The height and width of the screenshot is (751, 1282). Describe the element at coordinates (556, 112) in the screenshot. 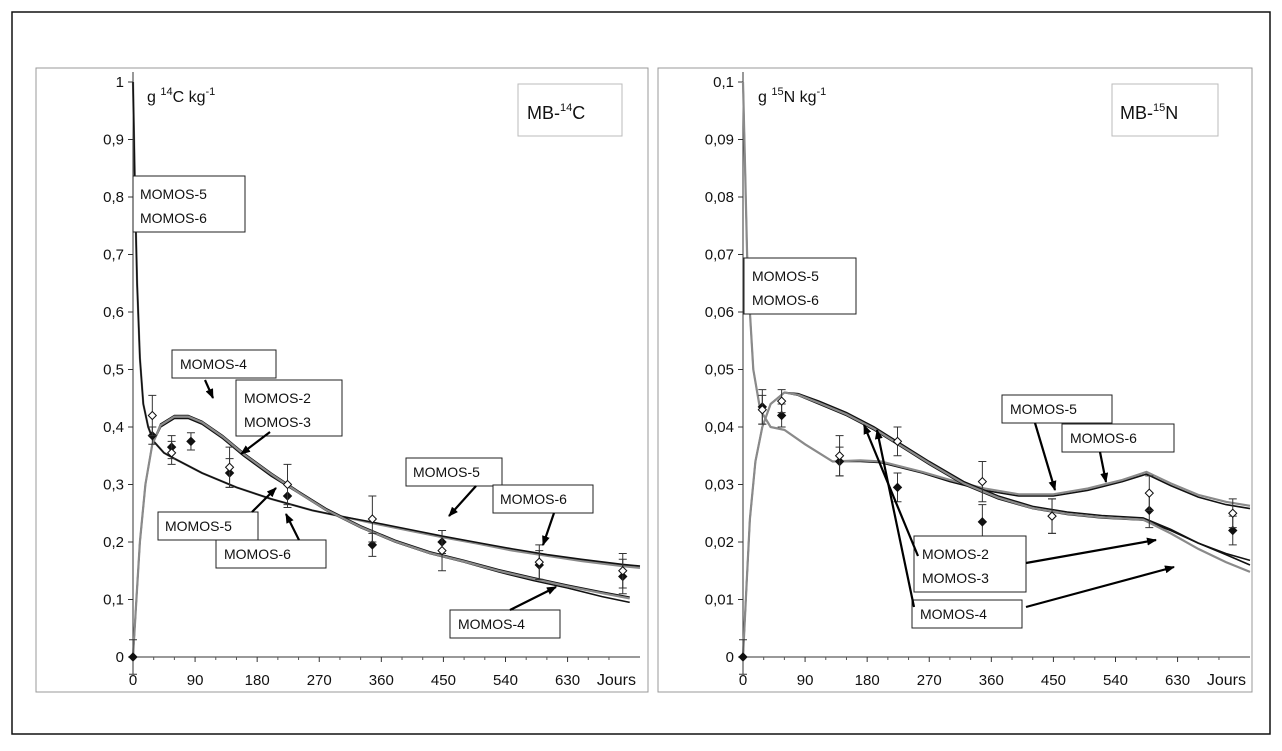

I see `chart-title: MB-14C` at that location.